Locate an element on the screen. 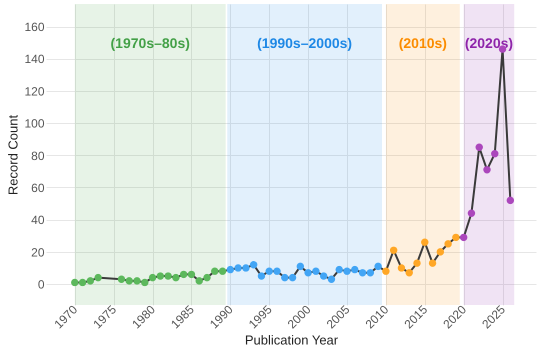 The width and height of the screenshot is (550, 355). y-tick-label: 100 is located at coordinates (34, 123).